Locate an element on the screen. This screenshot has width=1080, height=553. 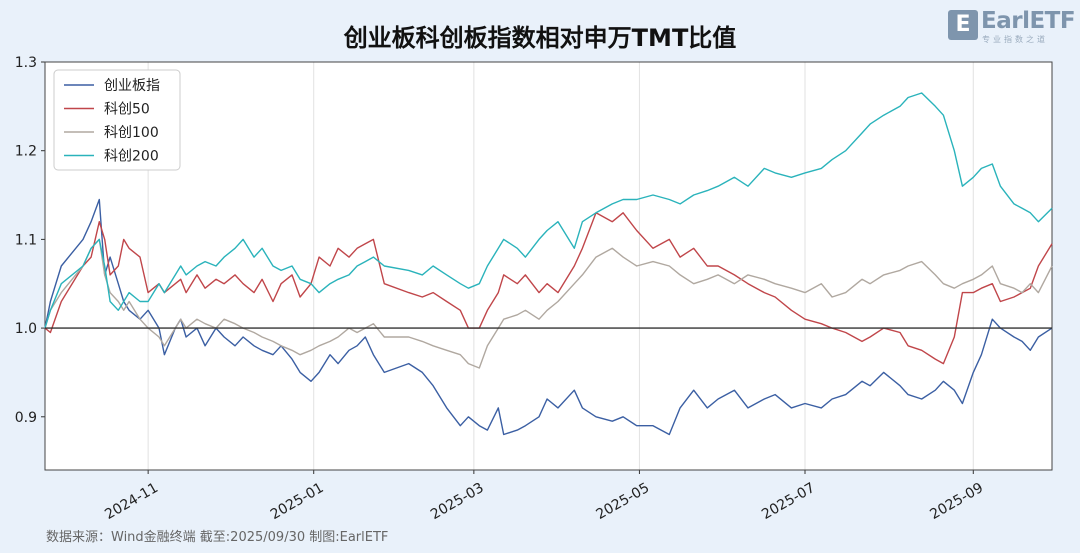
logo-mark-icon: E is located at coordinates (963, 25).